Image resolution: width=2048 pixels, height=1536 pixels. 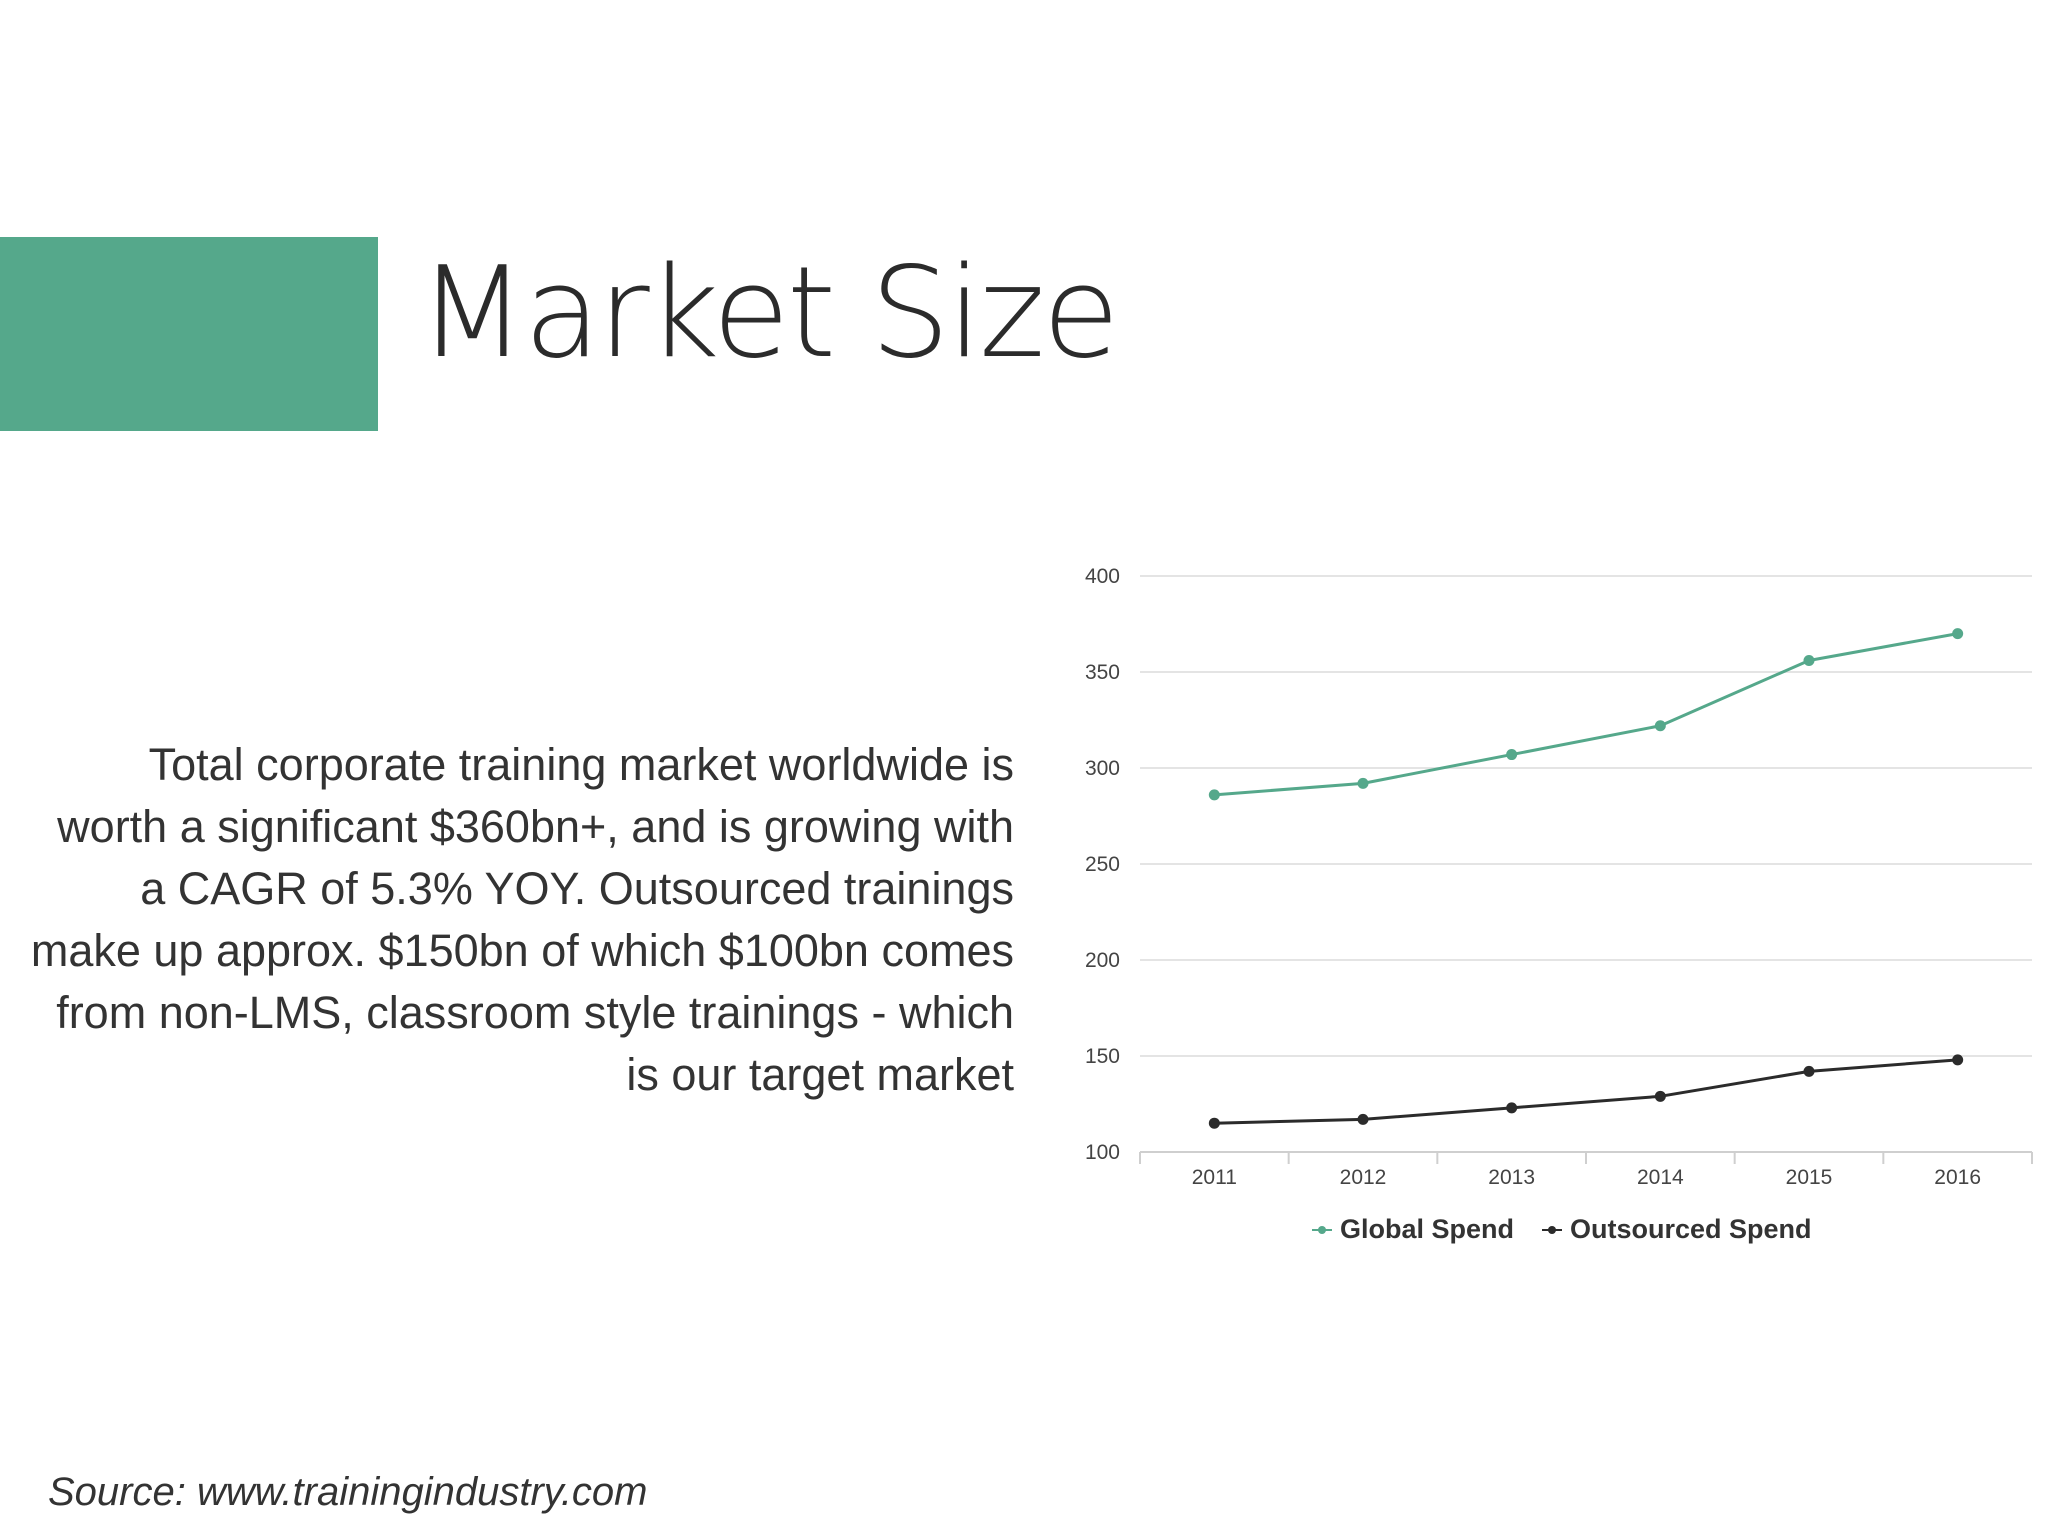 What do you see at coordinates (1102, 1152) in the screenshot?
I see `y-tick-label: 100` at bounding box center [1102, 1152].